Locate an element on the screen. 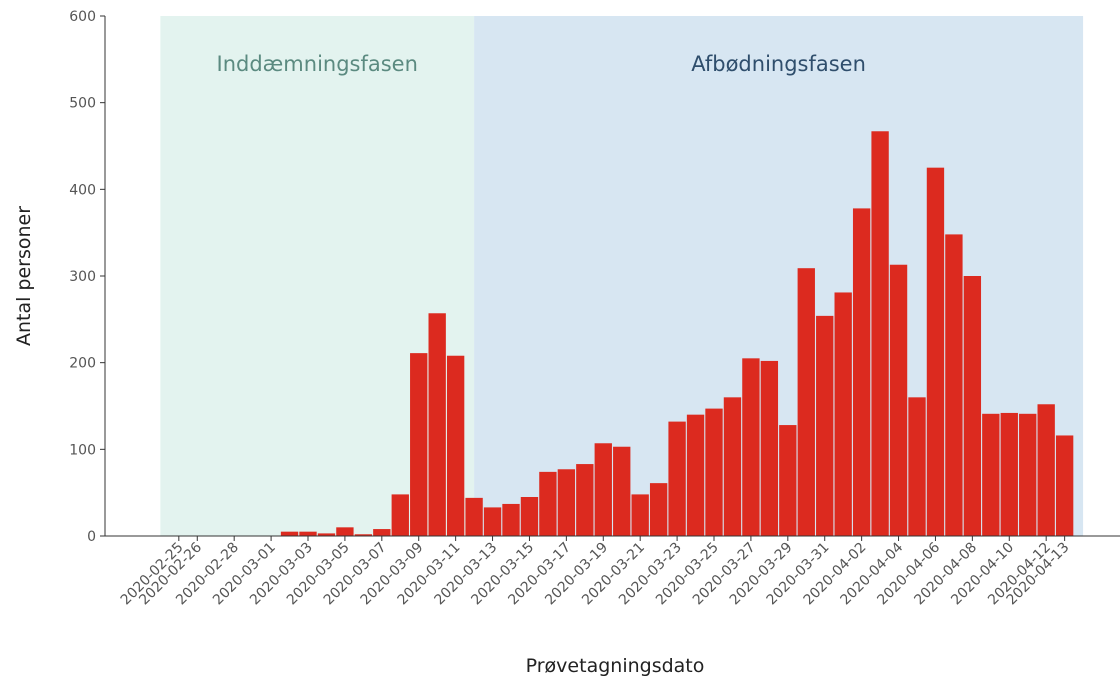 Image resolution: width=1120 pixels, height=682 pixels. y-tick-label: 600 is located at coordinates (82, 17).